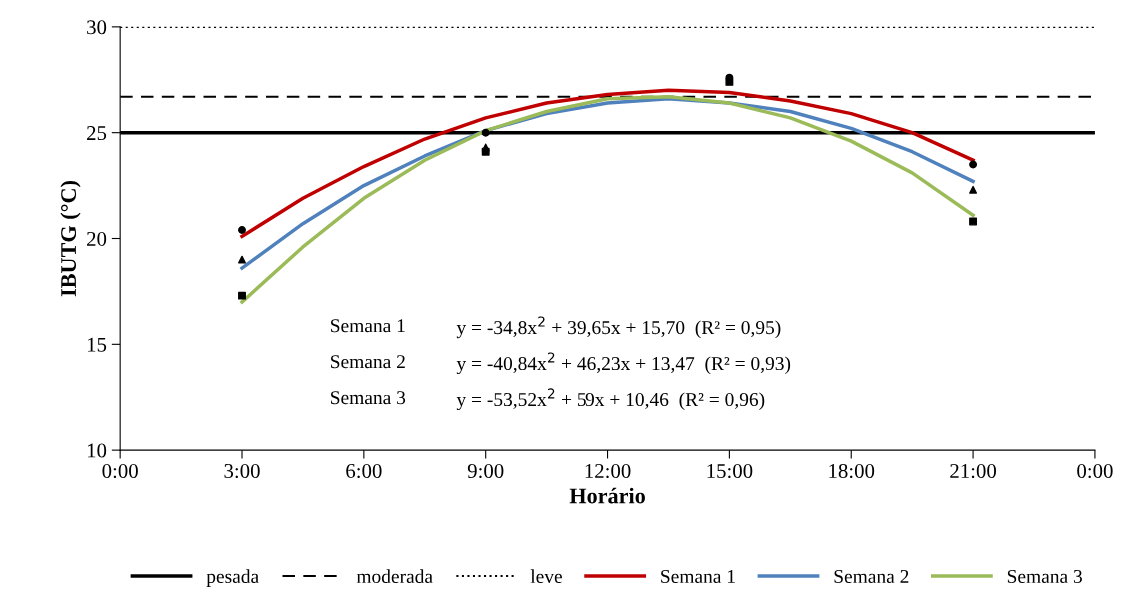  I want to click on y-tick-label: 15, so click(97, 344).